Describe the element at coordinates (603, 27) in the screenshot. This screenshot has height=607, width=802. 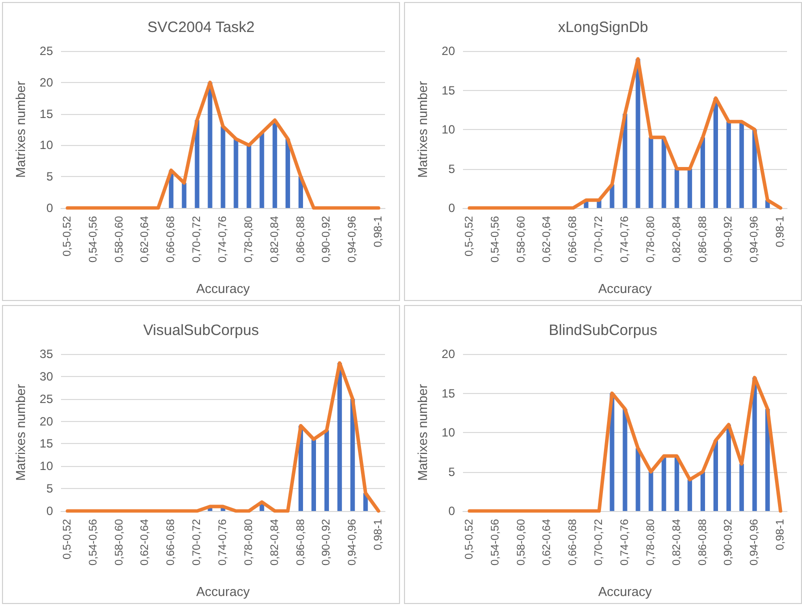
I see `chart-title: xLongSignDb` at that location.